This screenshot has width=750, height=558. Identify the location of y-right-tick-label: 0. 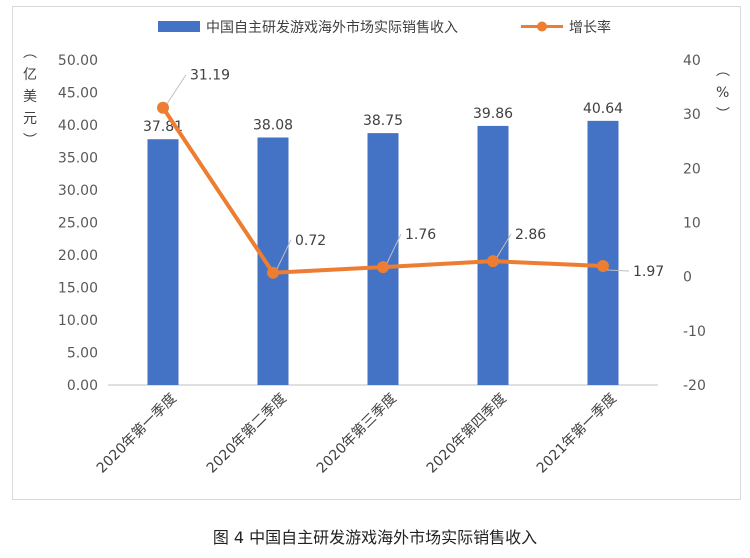
(687, 278).